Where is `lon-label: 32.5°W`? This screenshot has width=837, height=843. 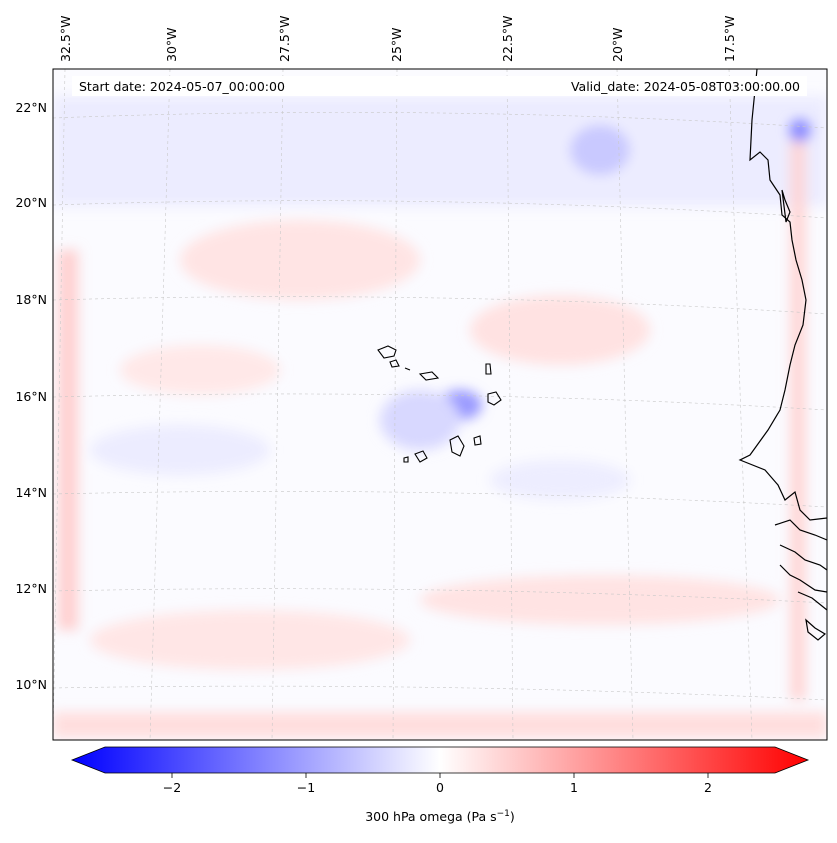
lon-label: 32.5°W is located at coordinates (65, 39).